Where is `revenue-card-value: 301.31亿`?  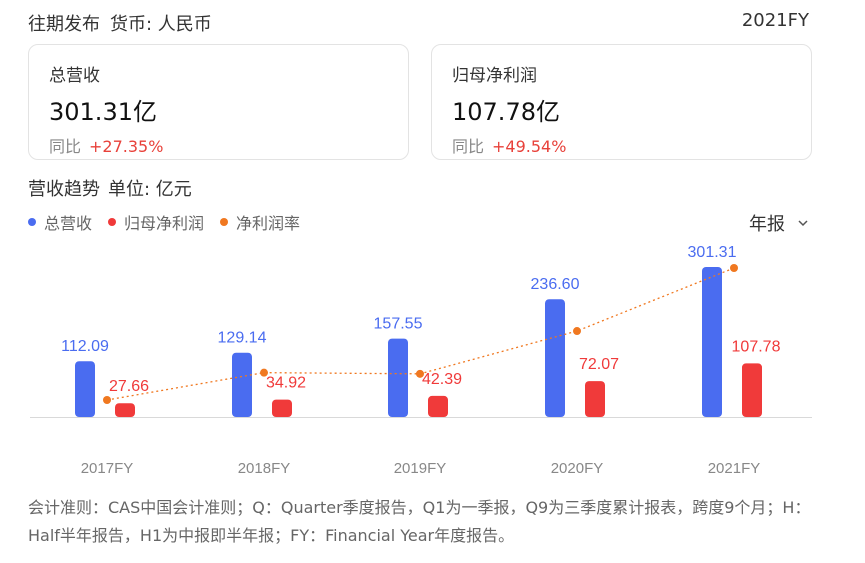 revenue-card-value: 301.31亿 is located at coordinates (103, 112).